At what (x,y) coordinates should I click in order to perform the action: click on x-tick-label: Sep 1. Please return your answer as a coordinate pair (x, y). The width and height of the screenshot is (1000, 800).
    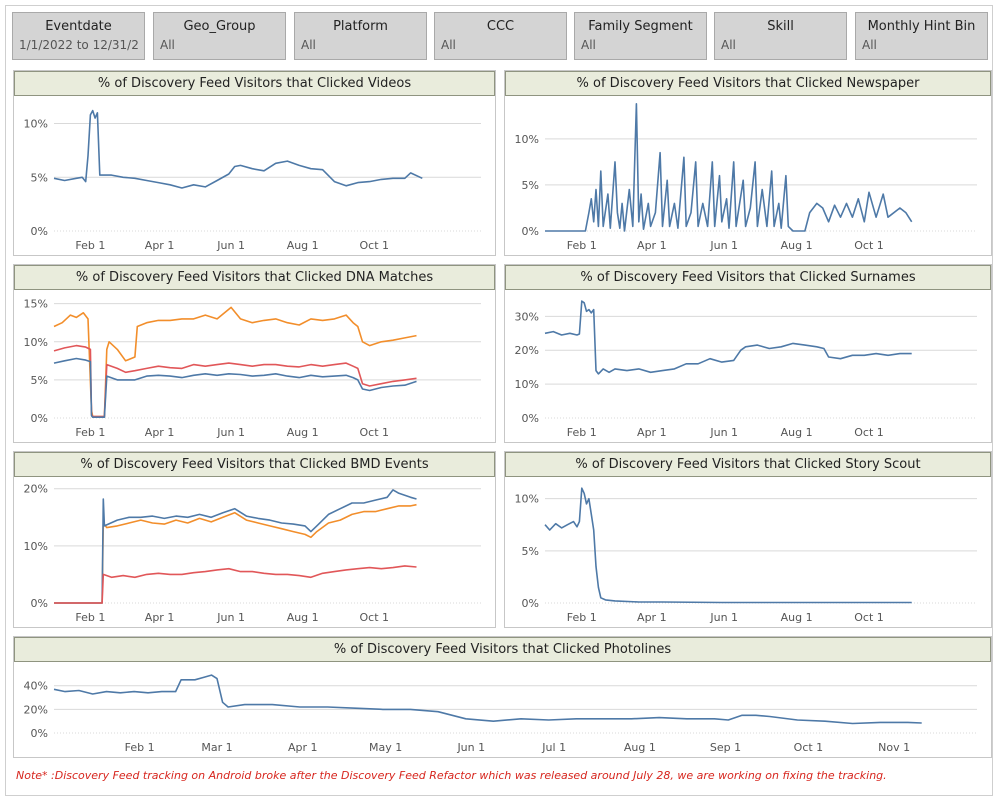
    Looking at the image, I should click on (725, 747).